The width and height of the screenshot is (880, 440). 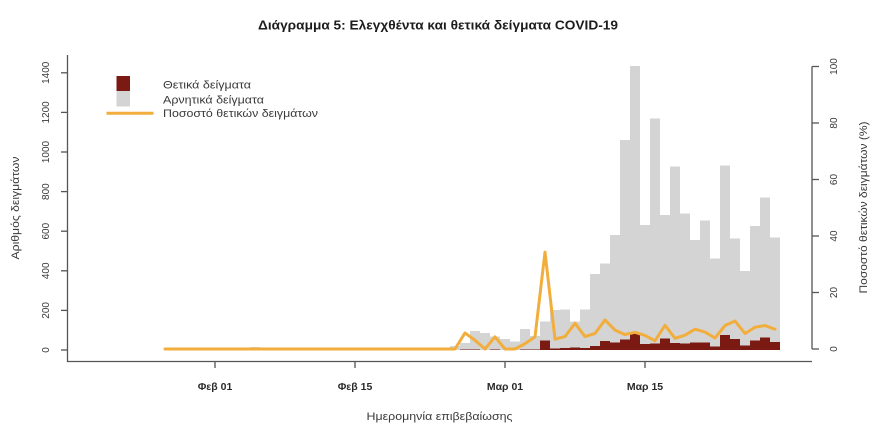 I want to click on right-tick-label: 20, so click(x=834, y=293).